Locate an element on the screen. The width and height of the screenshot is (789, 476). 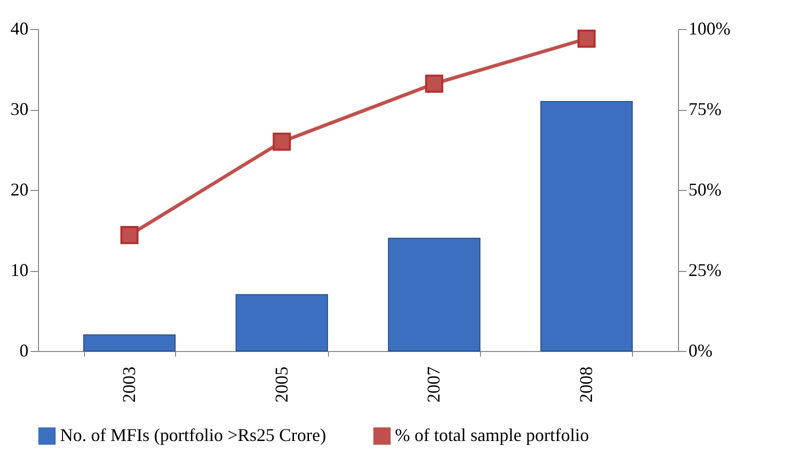
y2-tick-label: 0% is located at coordinates (700, 350).